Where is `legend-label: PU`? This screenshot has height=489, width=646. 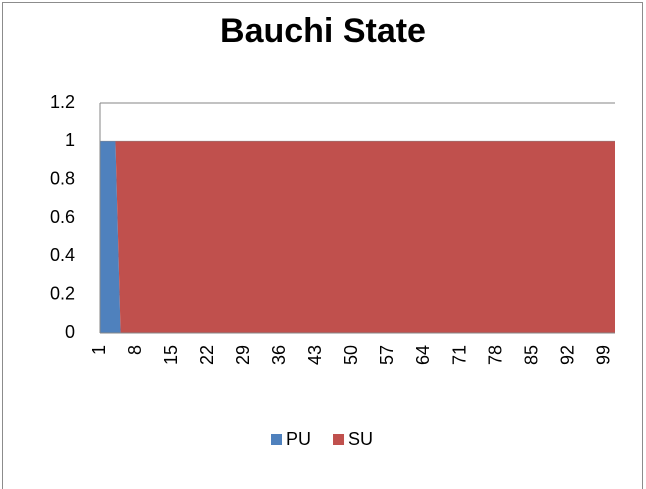 legend-label: PU is located at coordinates (298, 439).